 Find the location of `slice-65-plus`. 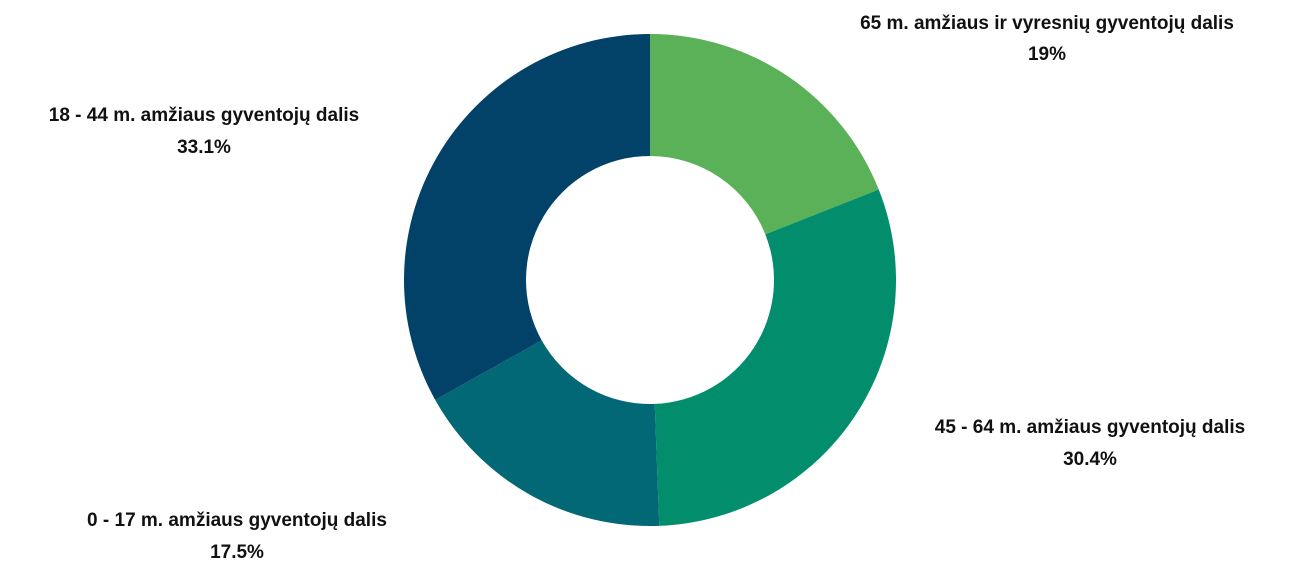

slice-65-plus is located at coordinates (764, 134).